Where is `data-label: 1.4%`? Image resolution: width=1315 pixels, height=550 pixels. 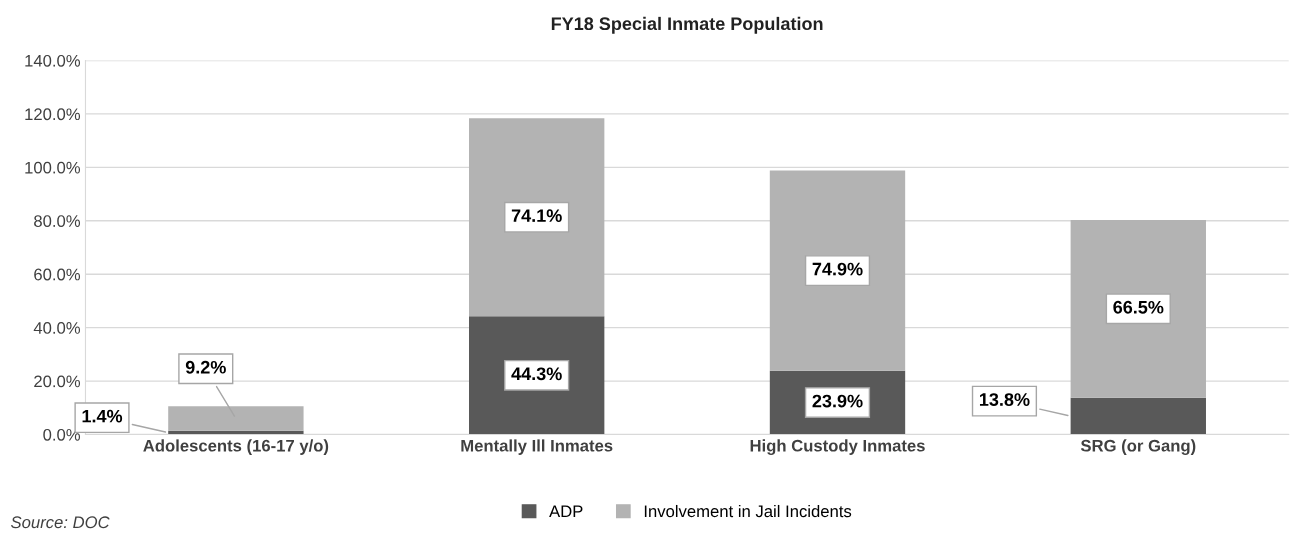
data-label: 1.4% is located at coordinates (102, 416).